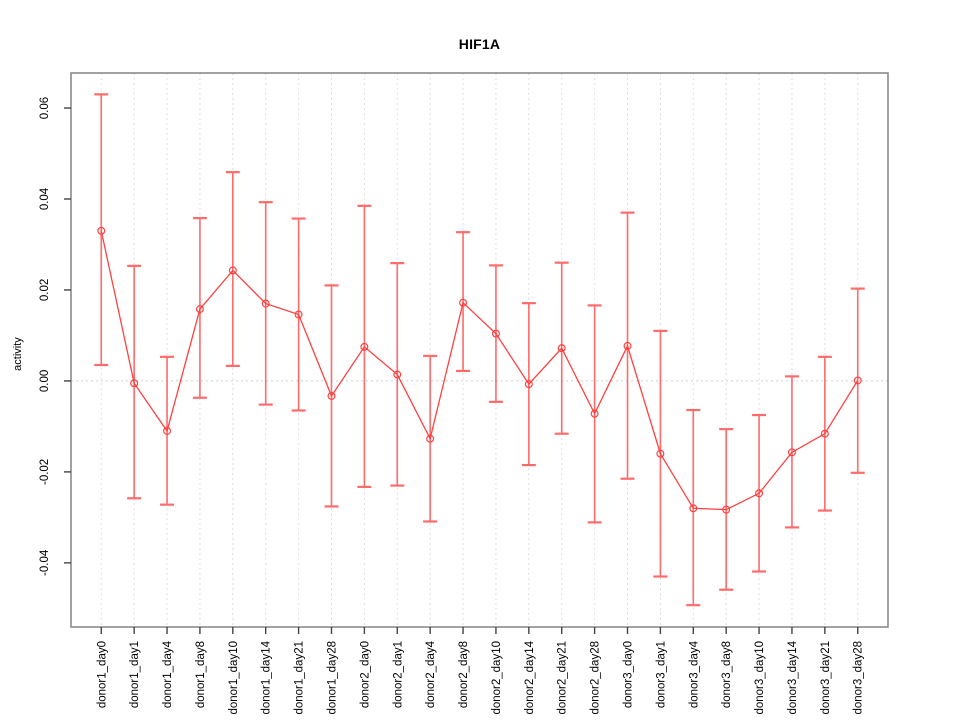 This screenshot has width=960, height=720. I want to click on x-tick-label: donor2_day10, so click(497, 678).